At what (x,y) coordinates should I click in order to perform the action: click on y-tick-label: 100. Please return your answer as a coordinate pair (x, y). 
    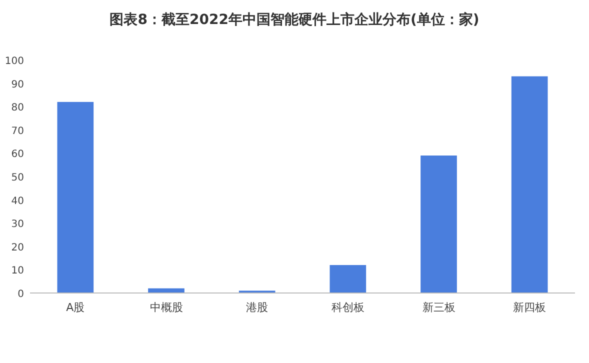
    Looking at the image, I should click on (14, 61).